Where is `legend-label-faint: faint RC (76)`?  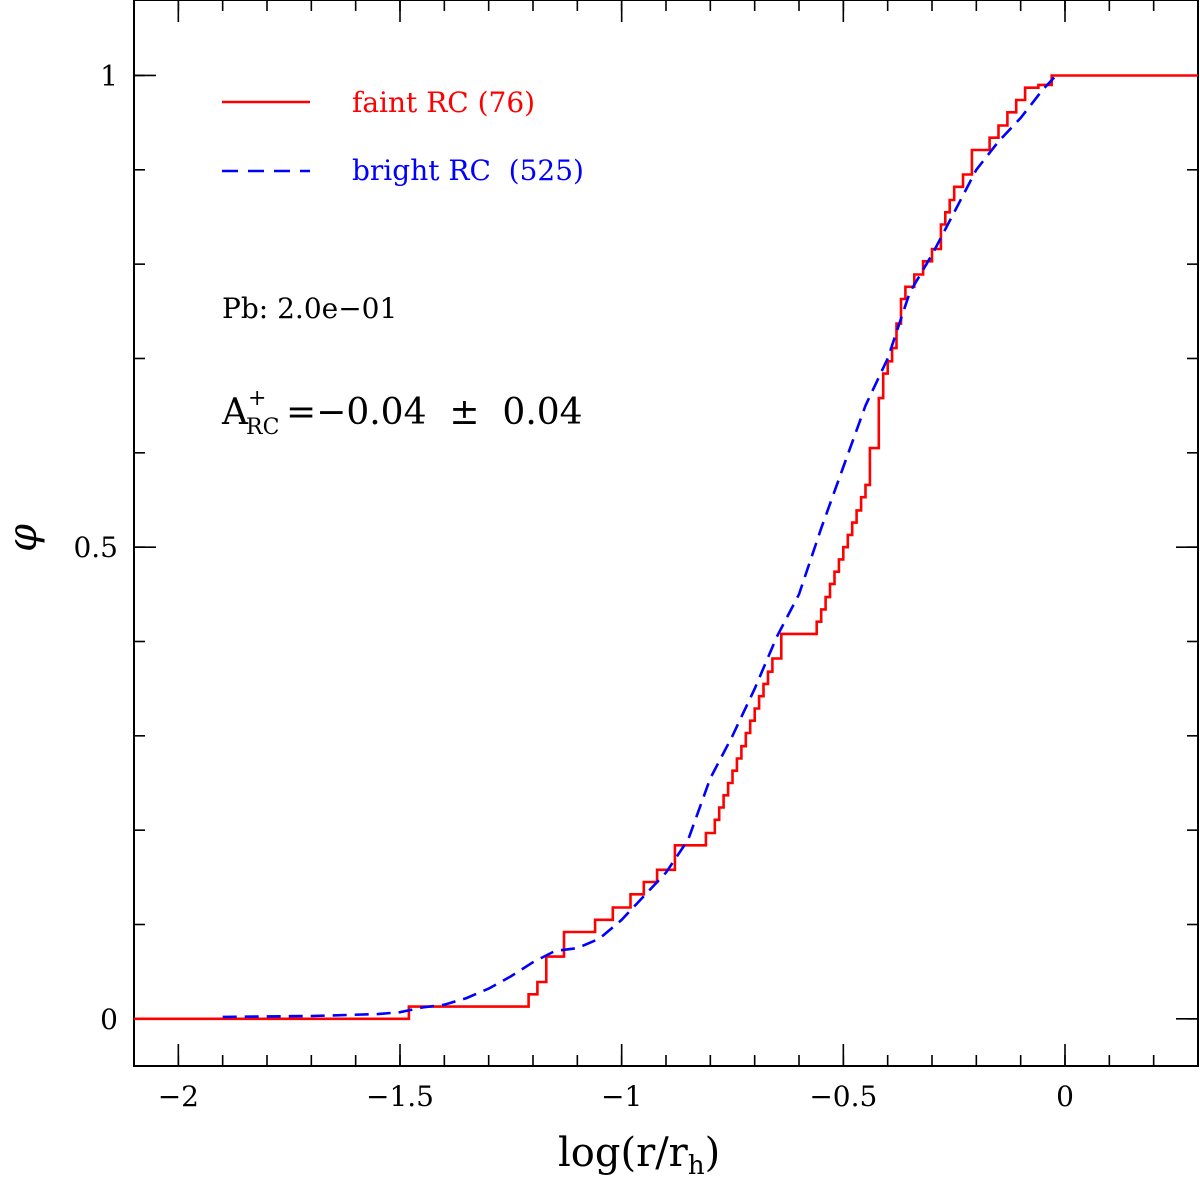
legend-label-faint: faint RC (76) is located at coordinates (443, 102).